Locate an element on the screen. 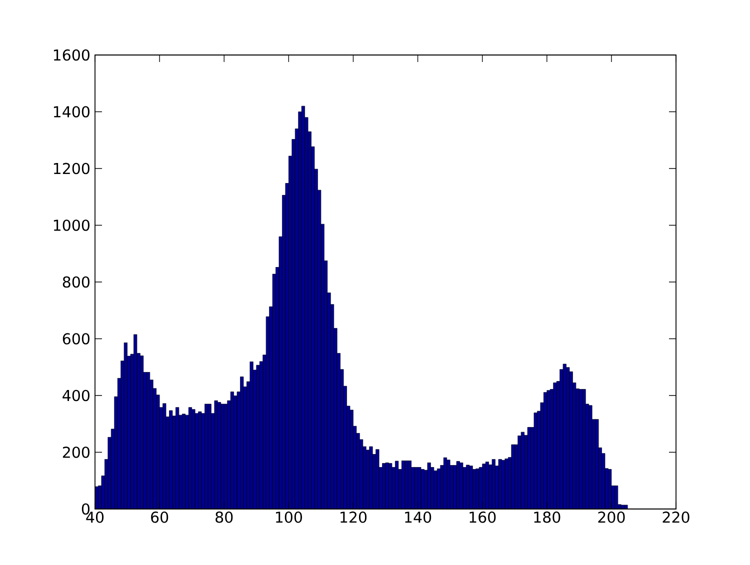 Image resolution: width=750 pixels, height=565 pixels. y-tick-label: 200 is located at coordinates (76, 452).